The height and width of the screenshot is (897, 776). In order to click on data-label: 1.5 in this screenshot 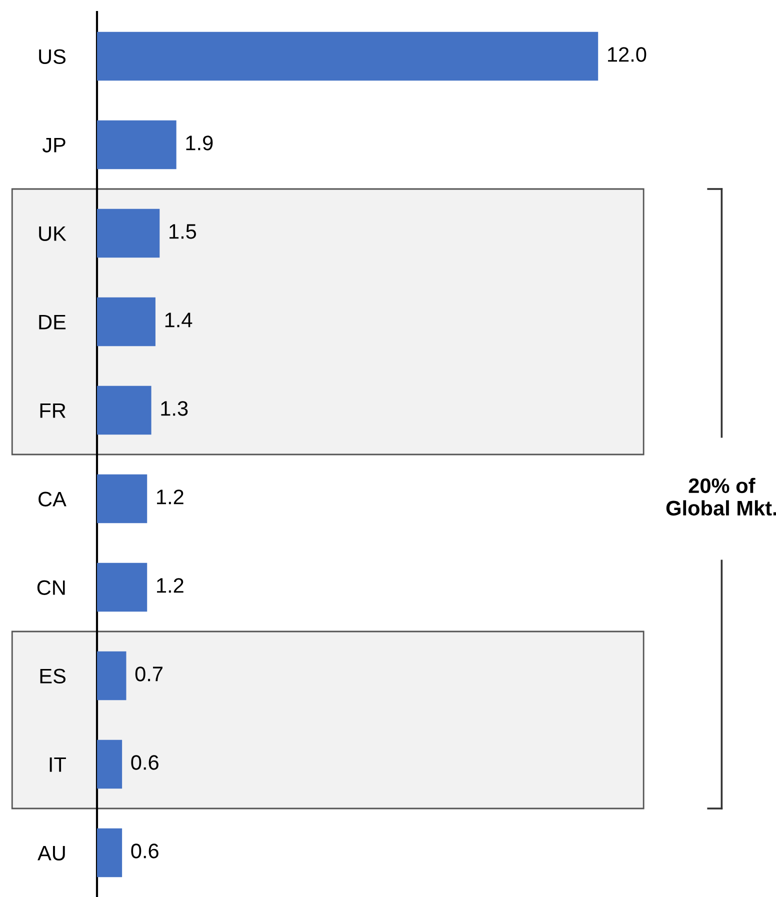, I will do `click(183, 231)`.